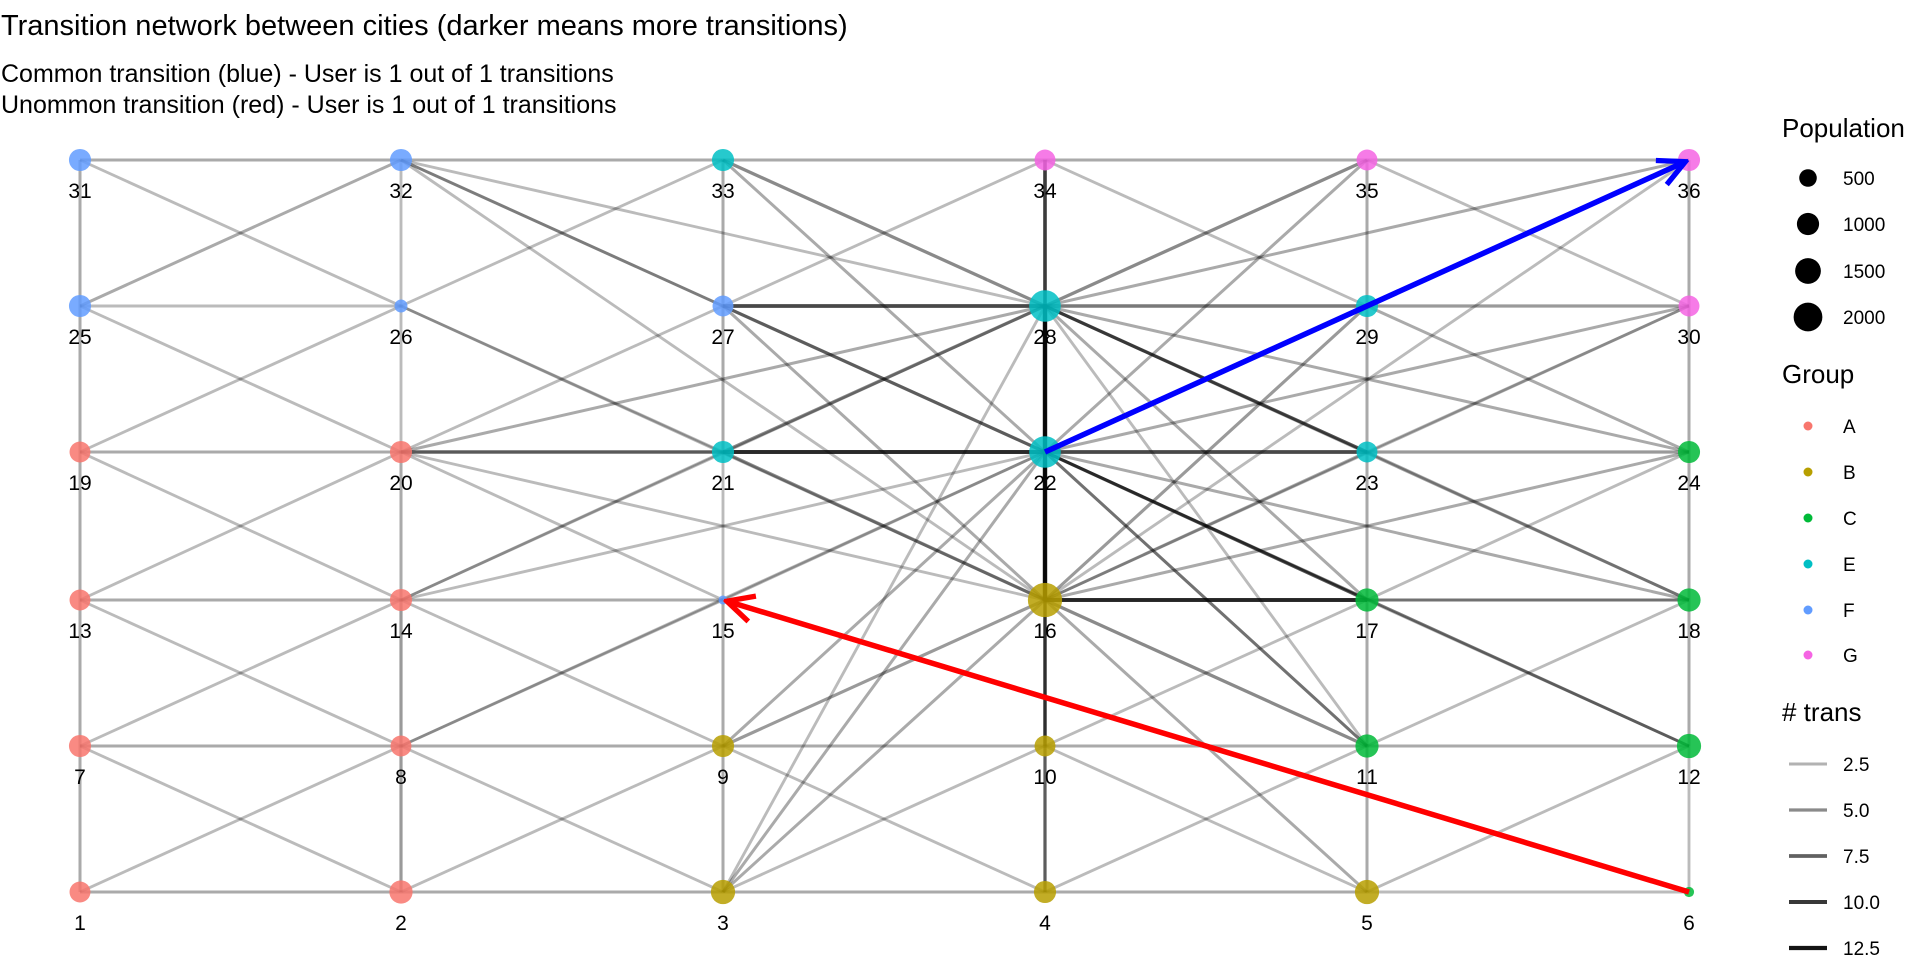  What do you see at coordinates (1689, 923) in the screenshot?
I see `node-label-6: 6` at bounding box center [1689, 923].